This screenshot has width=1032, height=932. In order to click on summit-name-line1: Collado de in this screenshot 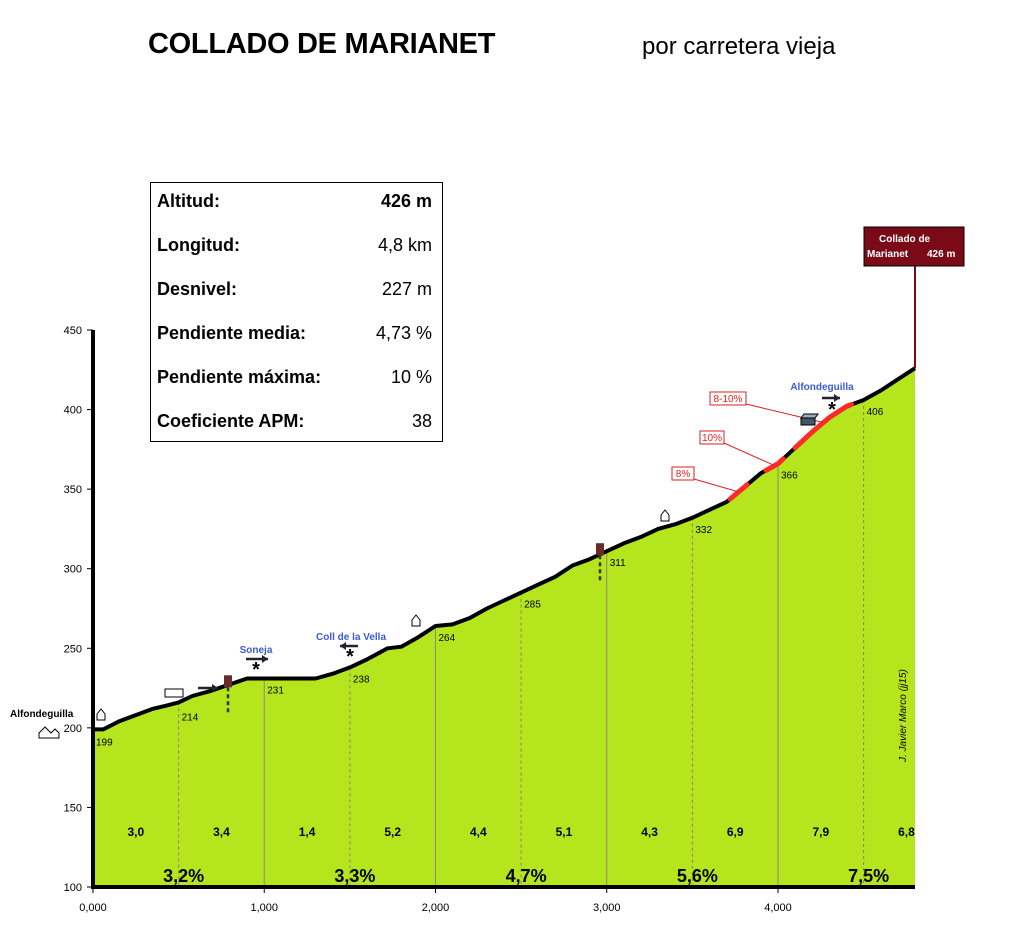, I will do `click(905, 239)`.